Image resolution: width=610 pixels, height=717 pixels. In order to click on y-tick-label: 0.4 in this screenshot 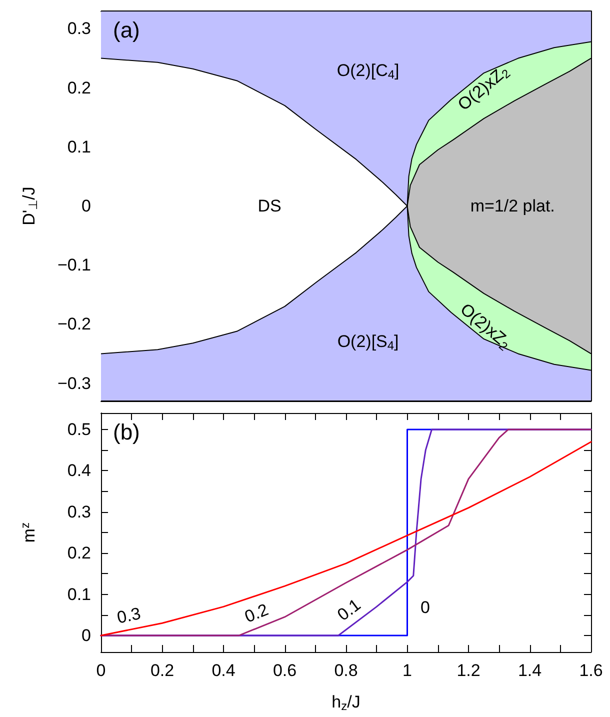, I will do `click(79, 470)`.